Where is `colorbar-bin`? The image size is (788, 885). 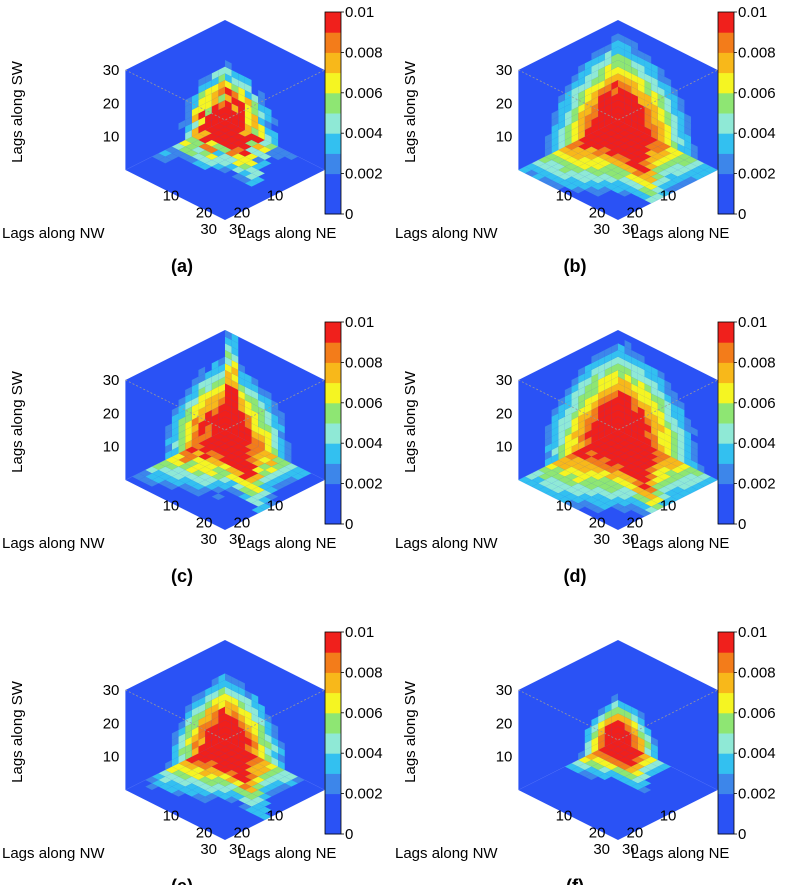 colorbar-bin is located at coordinates (333, 413).